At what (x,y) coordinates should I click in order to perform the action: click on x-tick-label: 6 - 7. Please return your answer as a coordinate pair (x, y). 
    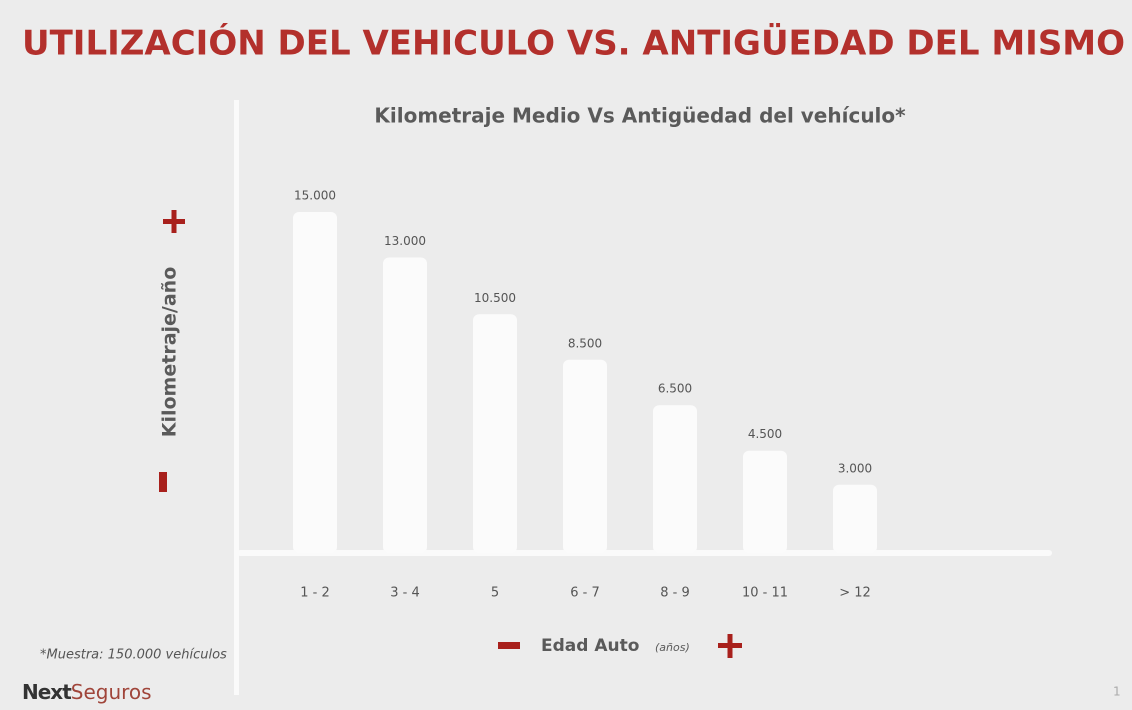
    Looking at the image, I should click on (585, 593).